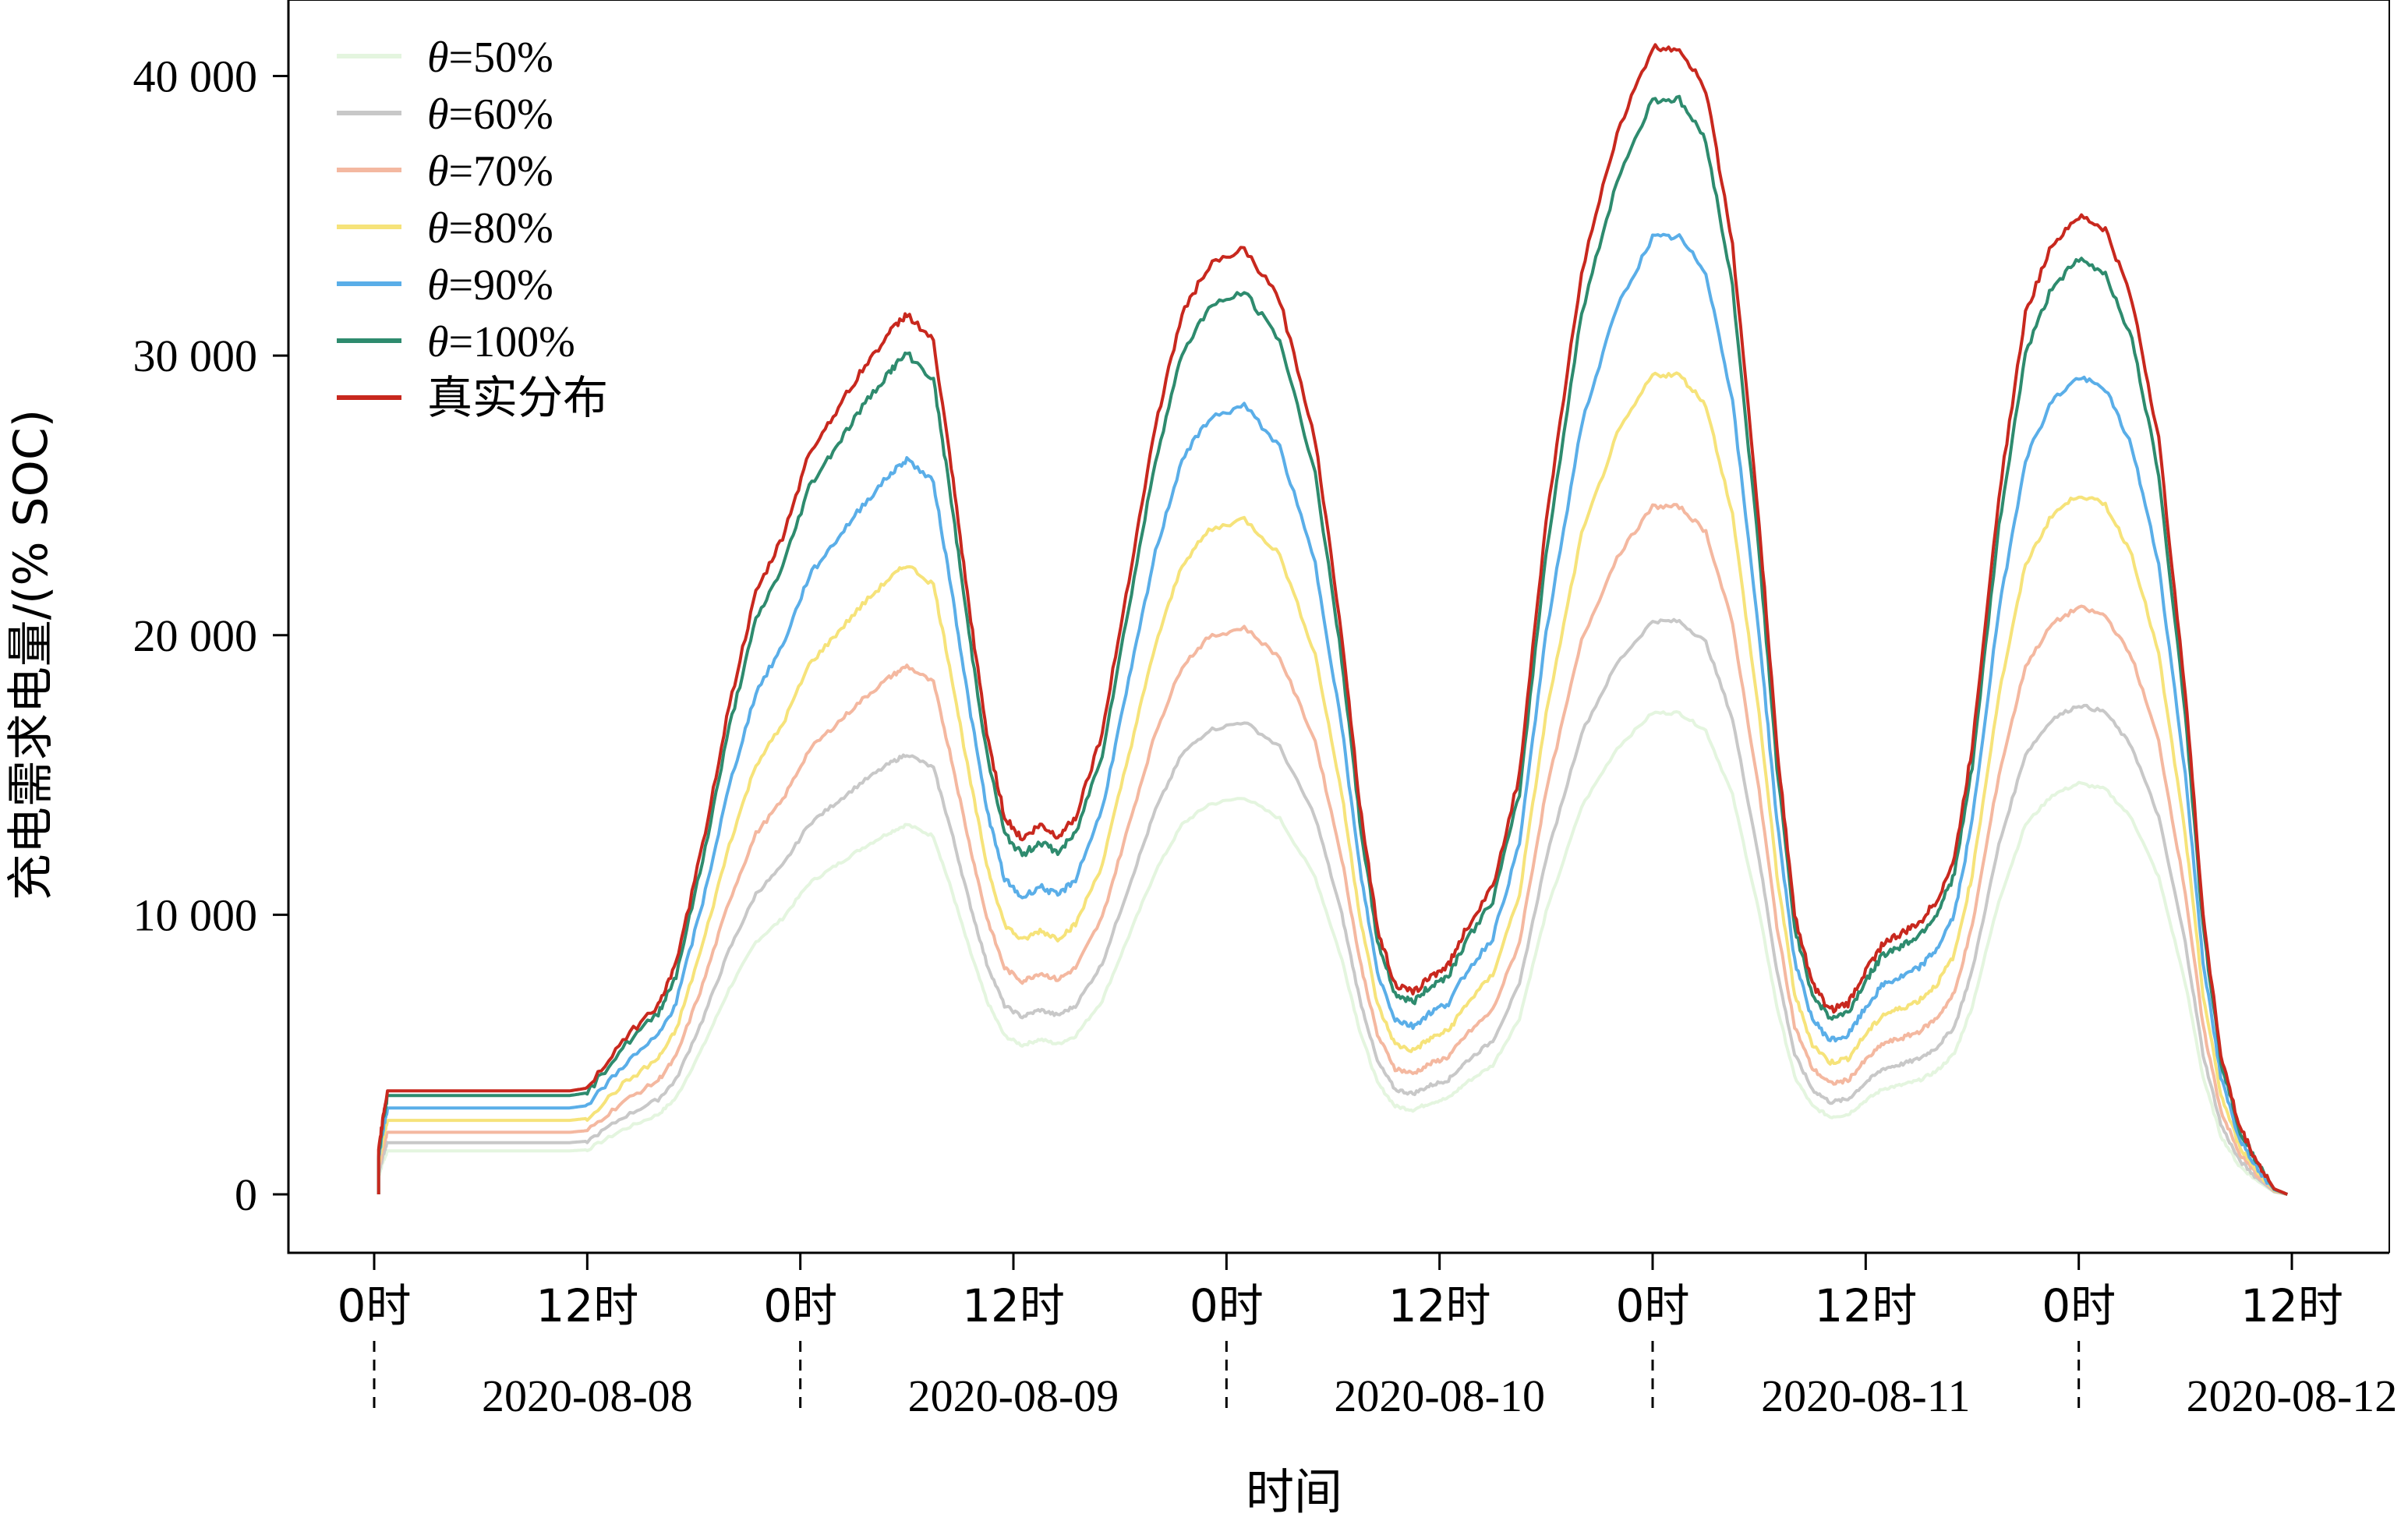 The image size is (2408, 1521). What do you see at coordinates (246, 1194) in the screenshot?
I see `y-tick-label: 0` at bounding box center [246, 1194].